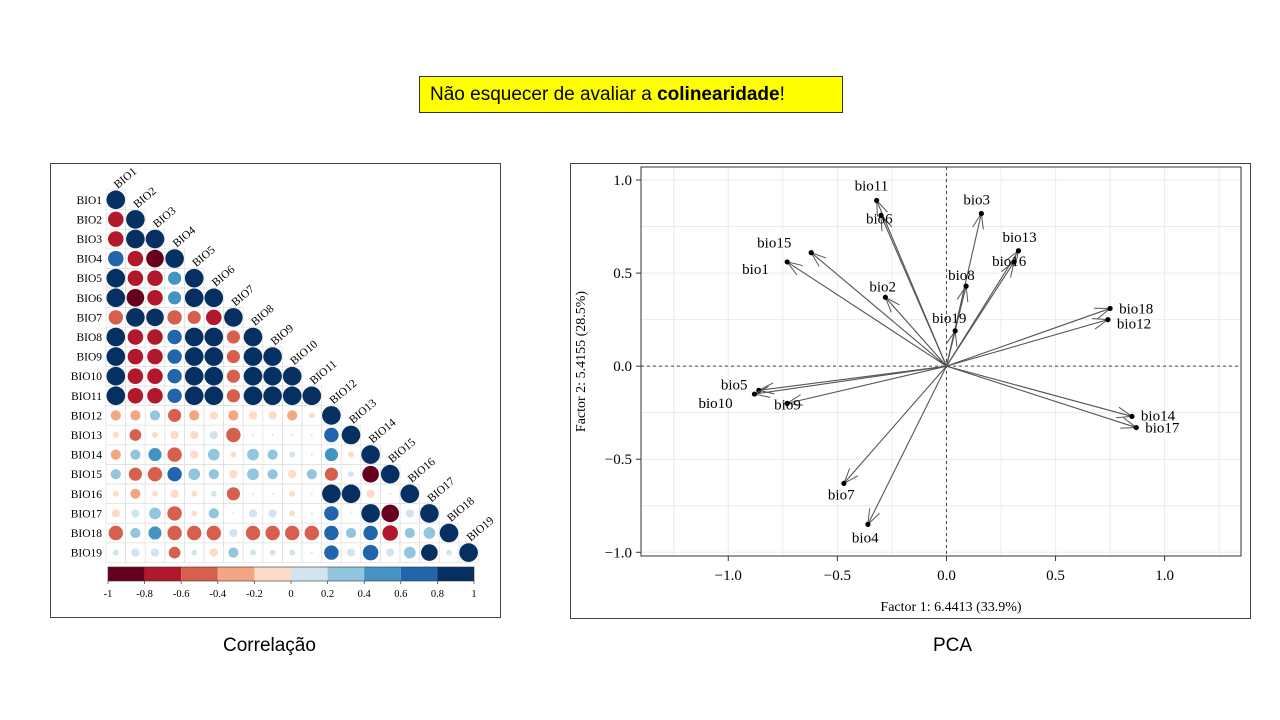 The image size is (1280, 720). I want to click on point-label: bio15, so click(774, 244).